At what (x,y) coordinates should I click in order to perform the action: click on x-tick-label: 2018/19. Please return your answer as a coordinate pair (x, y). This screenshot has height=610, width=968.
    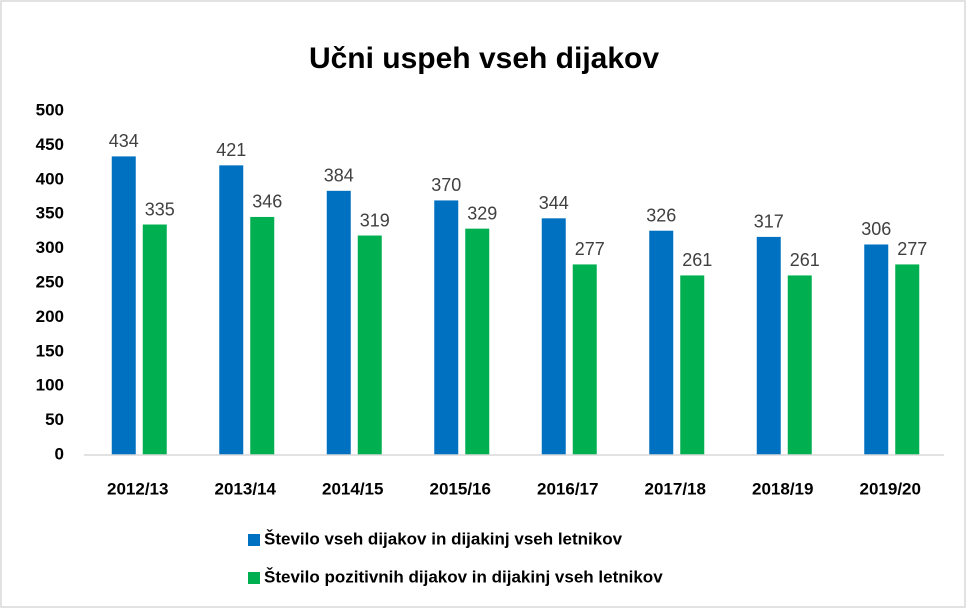
    Looking at the image, I should click on (782, 488).